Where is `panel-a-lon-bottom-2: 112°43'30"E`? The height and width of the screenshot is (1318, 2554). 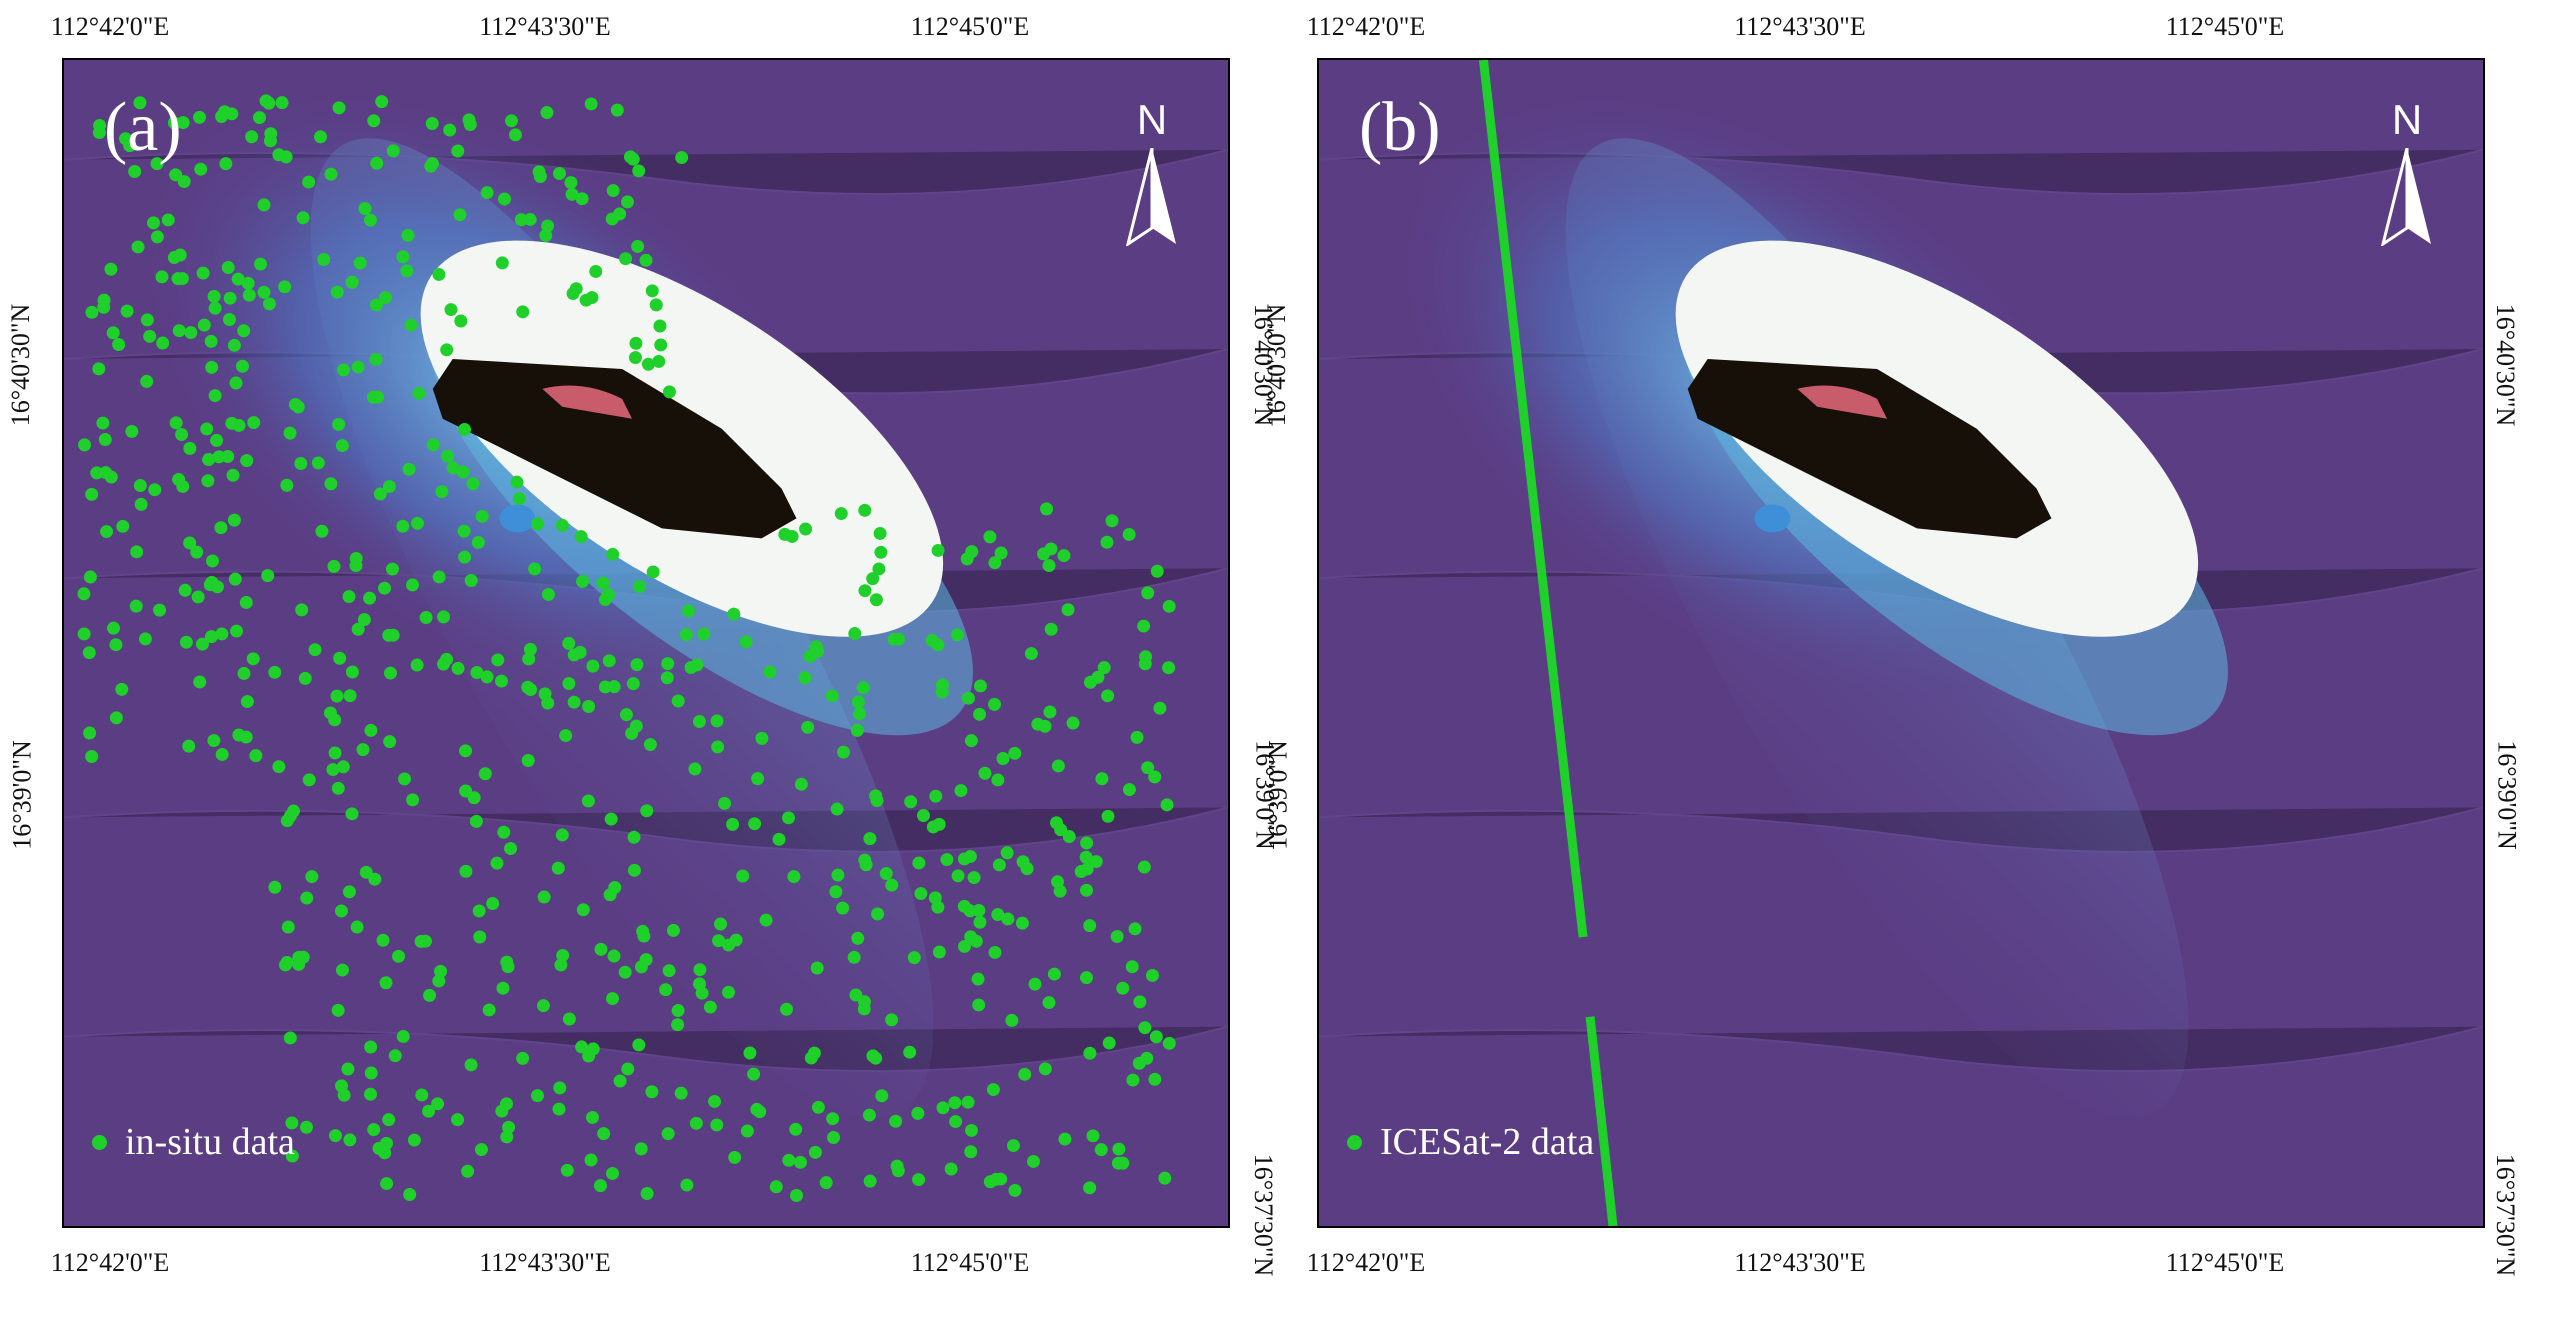 panel-a-lon-bottom-2: 112°43'30"E is located at coordinates (545, 1262).